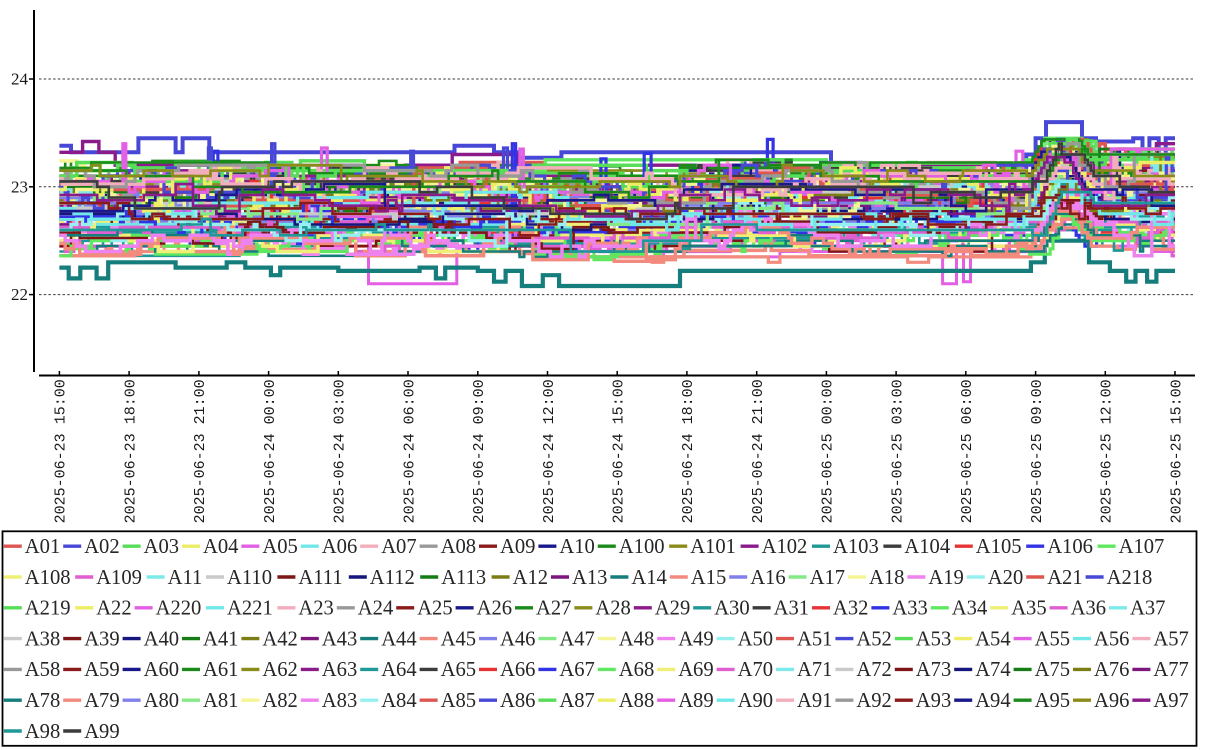 The width and height of the screenshot is (1207, 750). Describe the element at coordinates (1170, 639) in the screenshot. I see `svg-text: A57` at that location.